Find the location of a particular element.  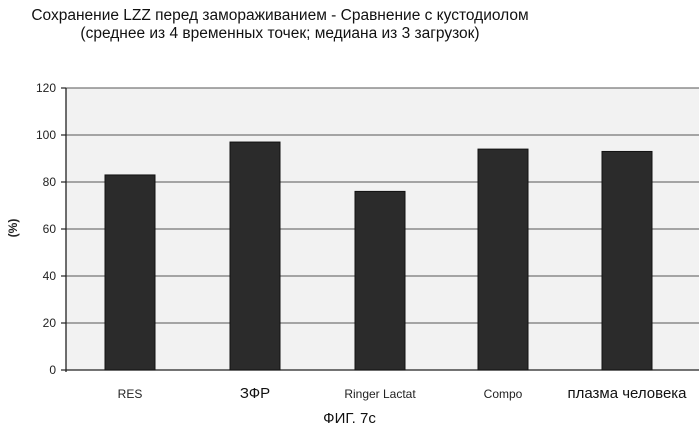

x-tick-label: RES is located at coordinates (130, 394).